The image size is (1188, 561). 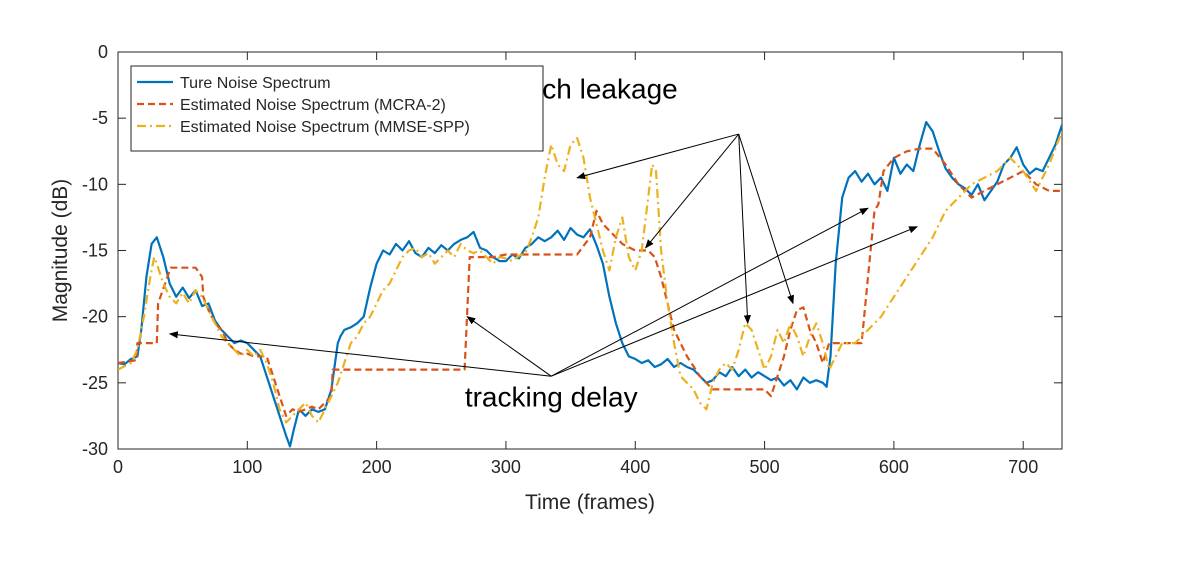 I want to click on y-tick-label: -15, so click(x=95, y=251).